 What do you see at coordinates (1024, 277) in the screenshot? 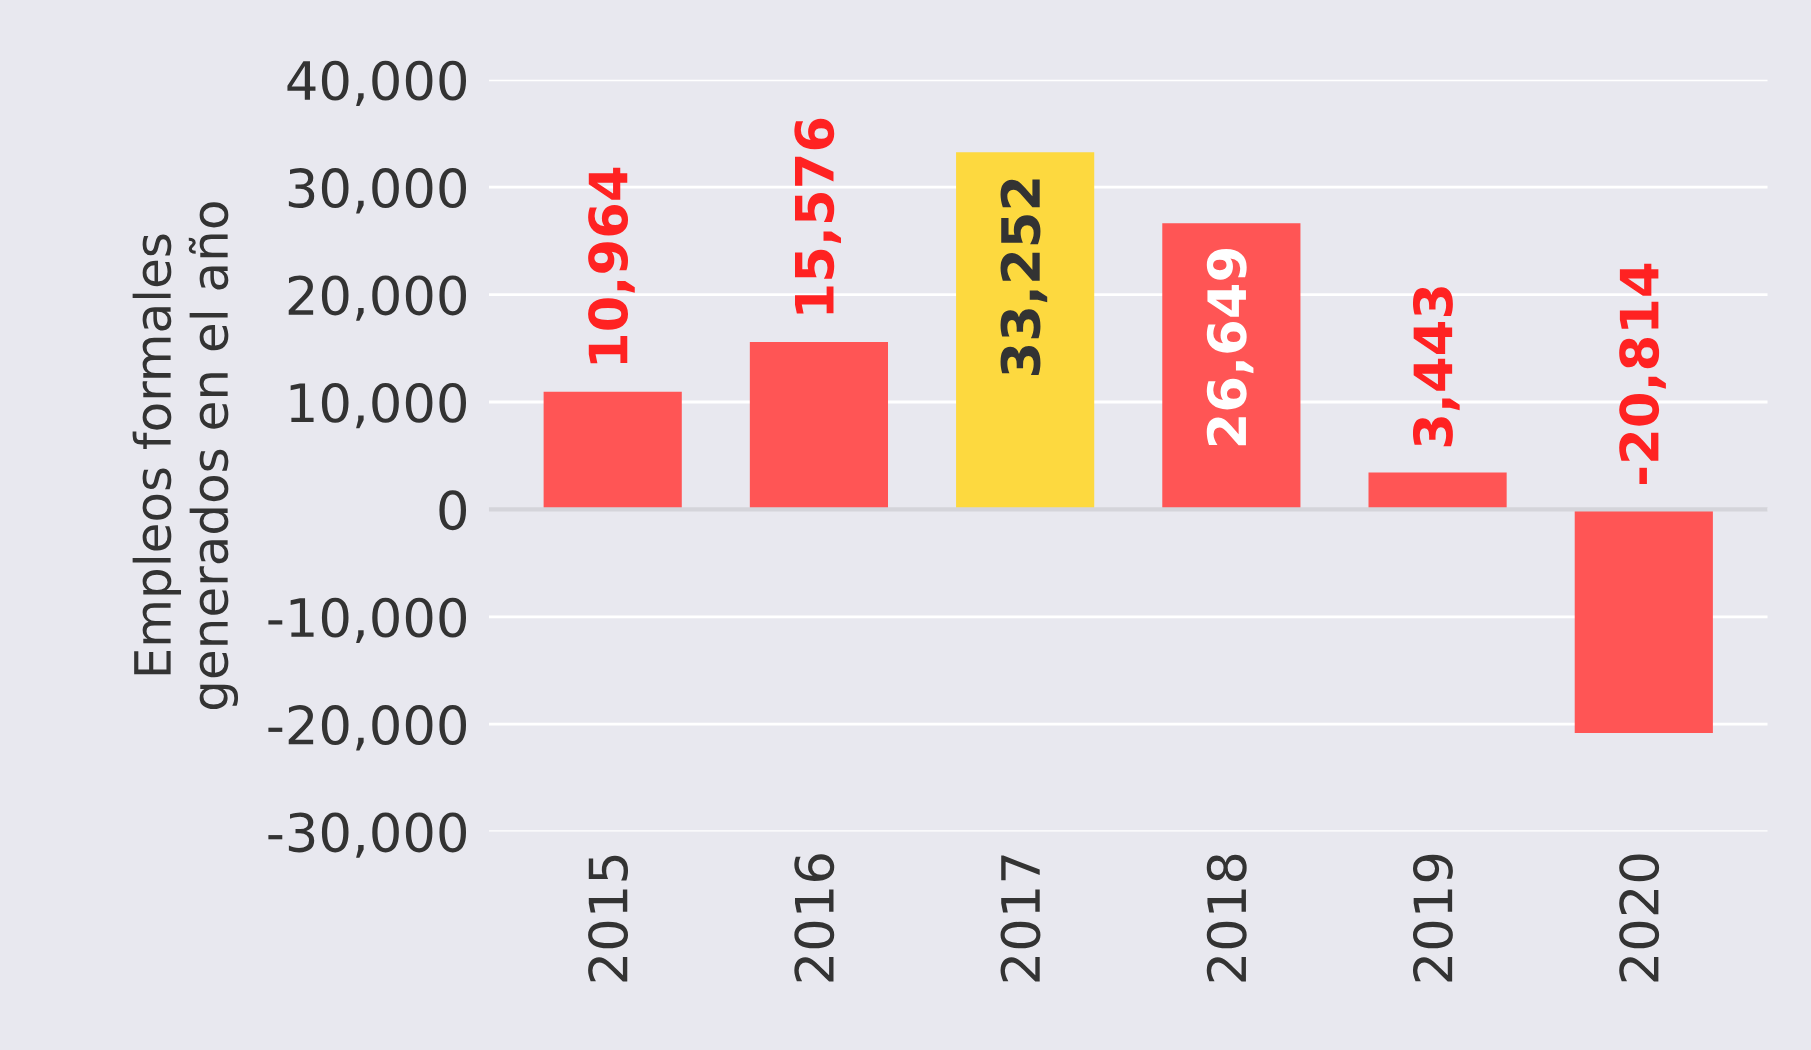
I see `data-label: 33,252` at bounding box center [1024, 277].